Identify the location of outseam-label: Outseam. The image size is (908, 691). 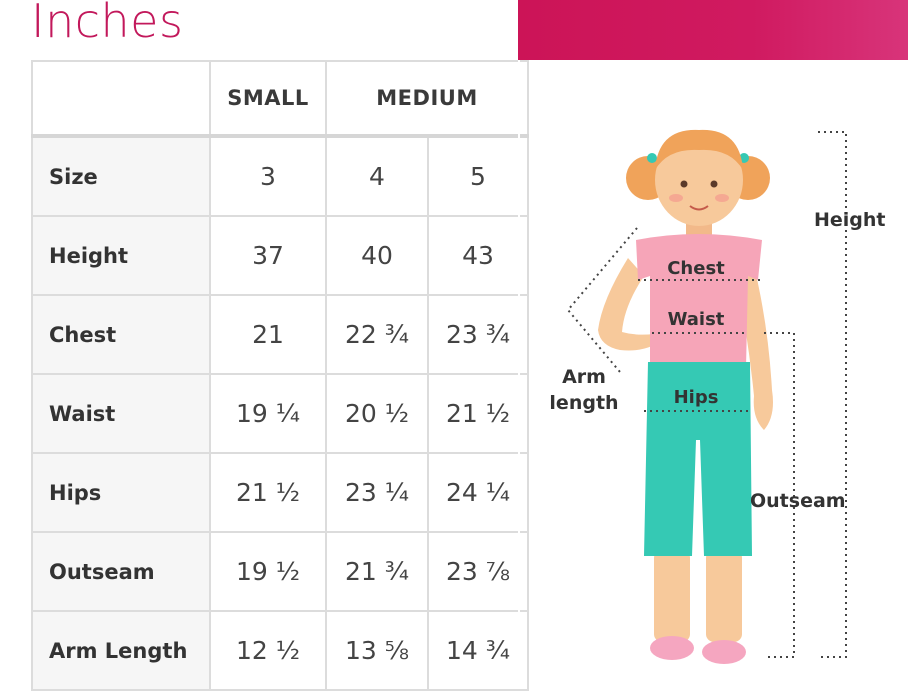
(798, 501).